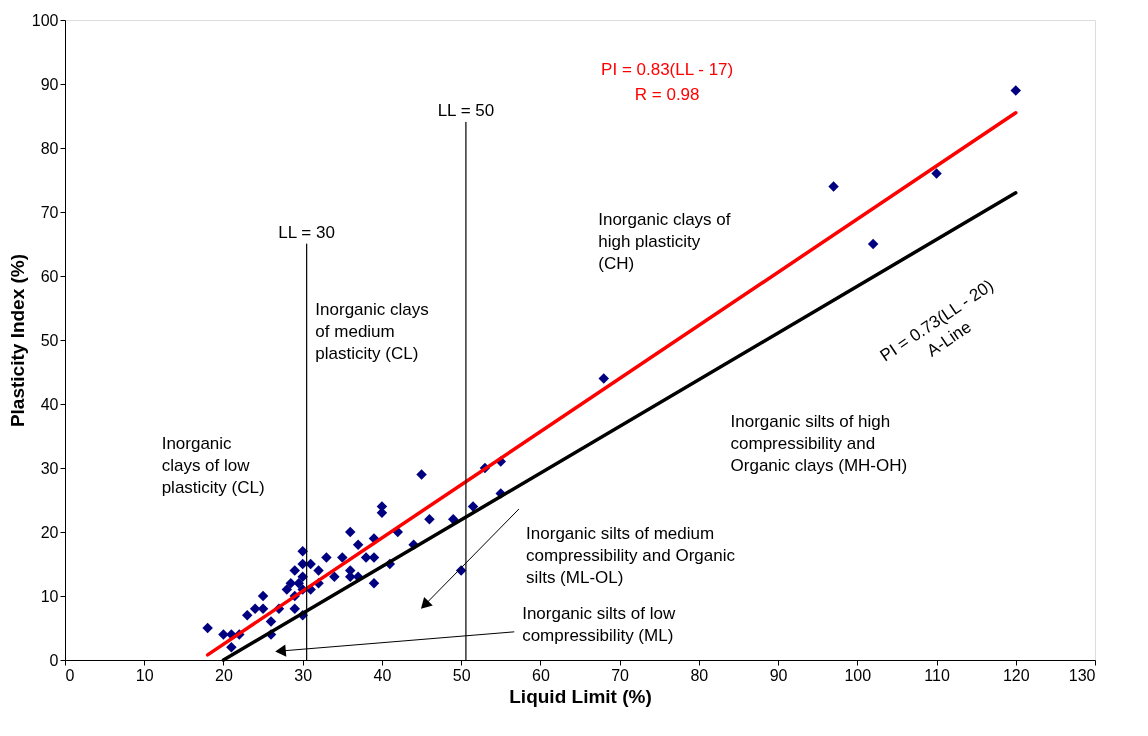 This screenshot has width=1148, height=736. Describe the element at coordinates (858, 675) in the screenshot. I see `x-tick-label: 100` at that location.